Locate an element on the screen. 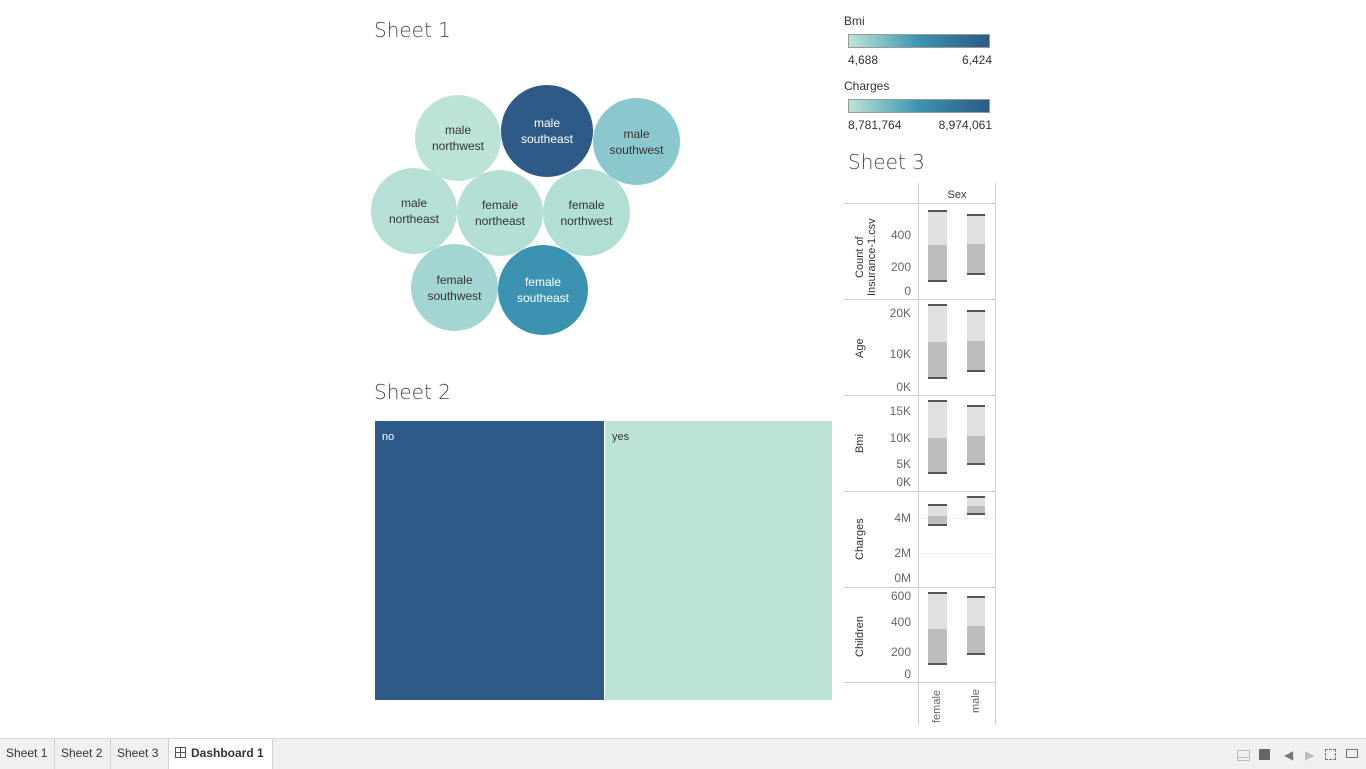 The height and width of the screenshot is (769, 1366). filmstrip-icon is located at coordinates (1243, 755).